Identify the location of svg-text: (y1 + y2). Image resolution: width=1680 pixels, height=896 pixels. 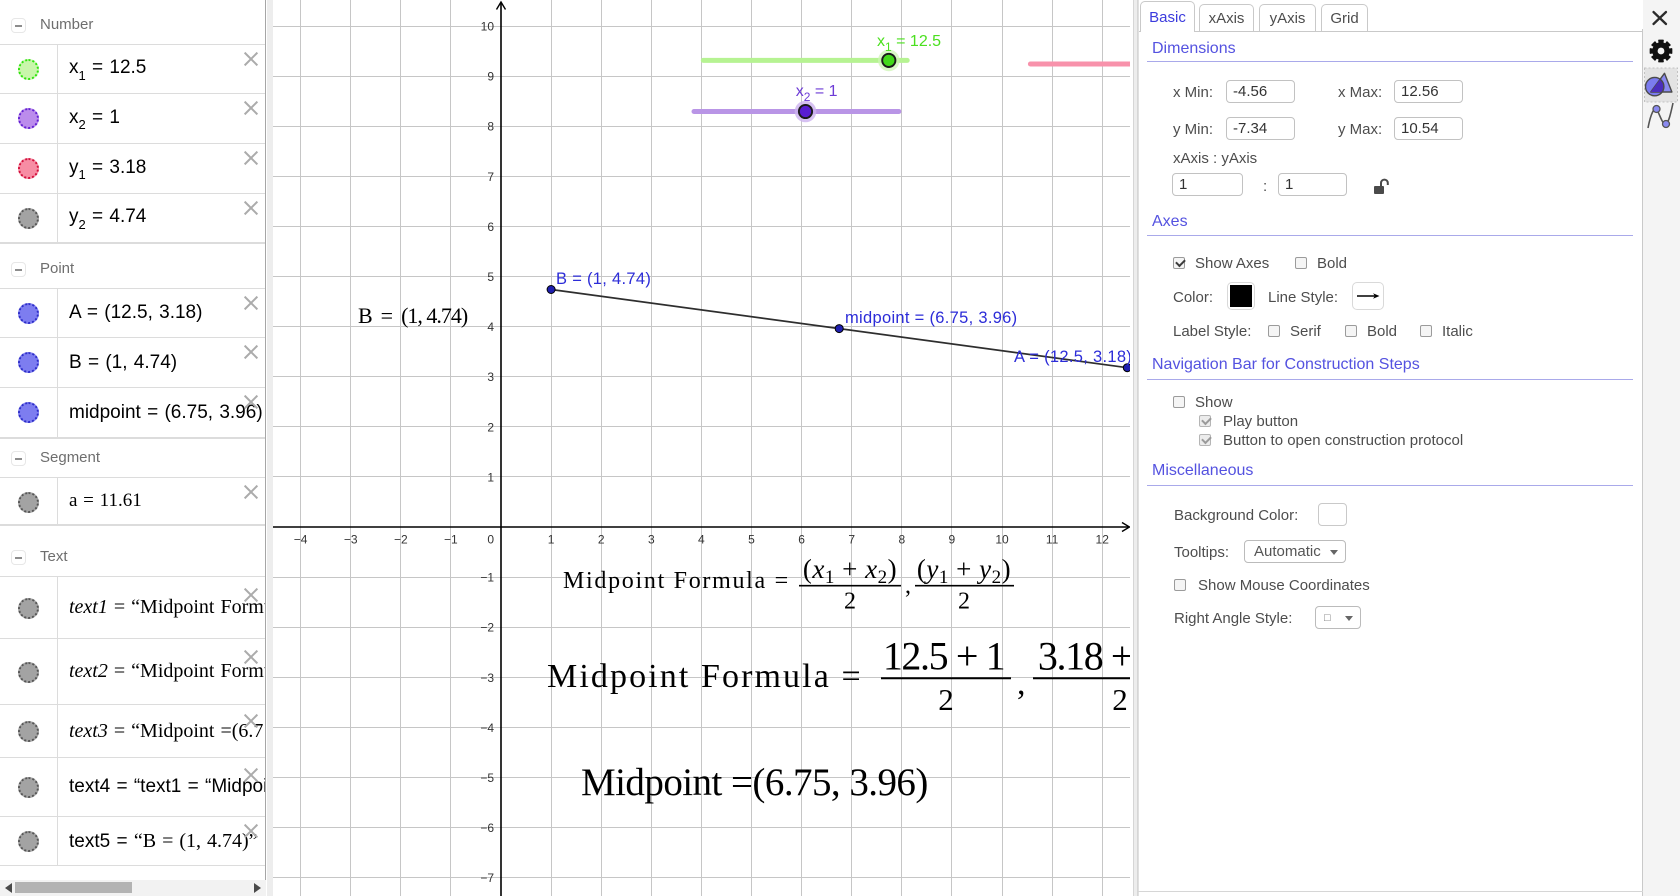
(964, 571).